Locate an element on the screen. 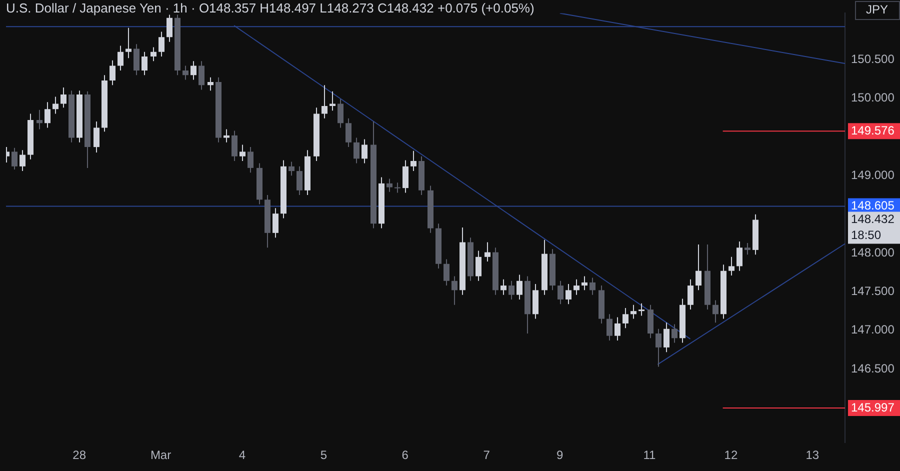 This screenshot has width=900, height=471. text: 148.432 18:50 is located at coordinates (873, 227).